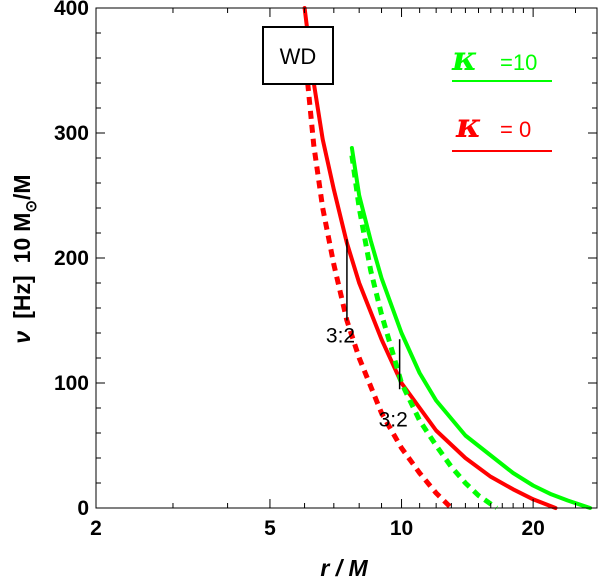 The width and height of the screenshot is (600, 583). Describe the element at coordinates (340, 336) in the screenshot. I see `resonance-label-0: 3:2` at that location.